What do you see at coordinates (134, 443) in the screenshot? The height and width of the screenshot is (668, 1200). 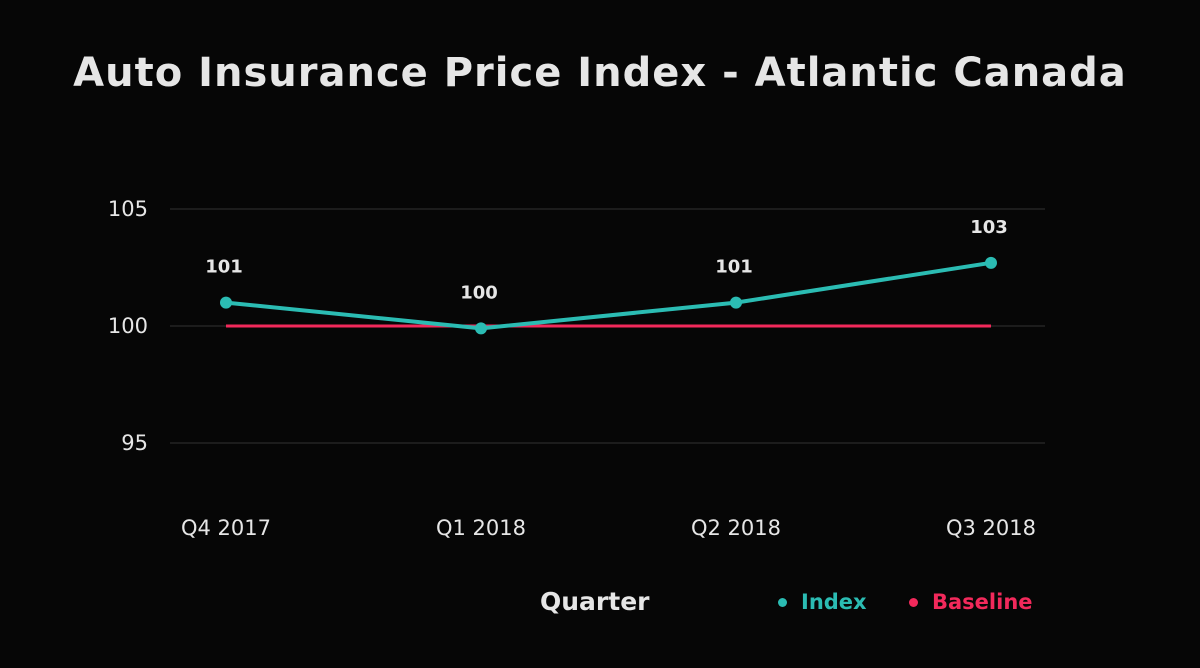 I see `y-tick-label: 95` at bounding box center [134, 443].